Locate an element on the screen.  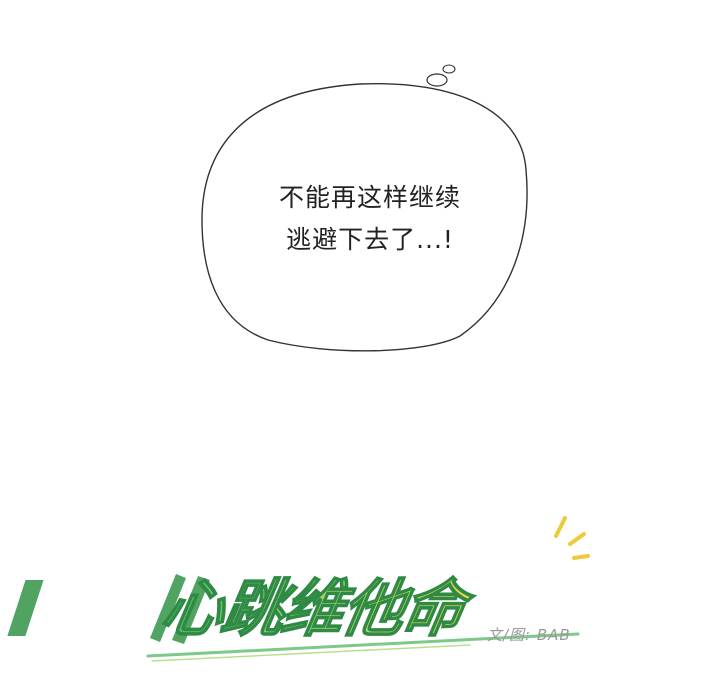
logo-splash-marks is located at coordinates (572, 538).